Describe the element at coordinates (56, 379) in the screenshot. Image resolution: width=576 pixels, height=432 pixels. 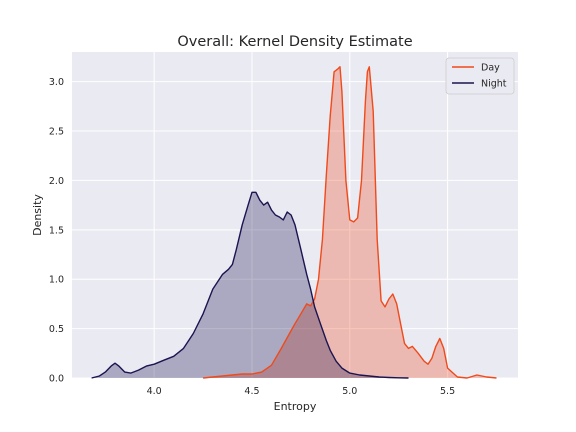
I see `y-tick-label: 0.0` at that location.